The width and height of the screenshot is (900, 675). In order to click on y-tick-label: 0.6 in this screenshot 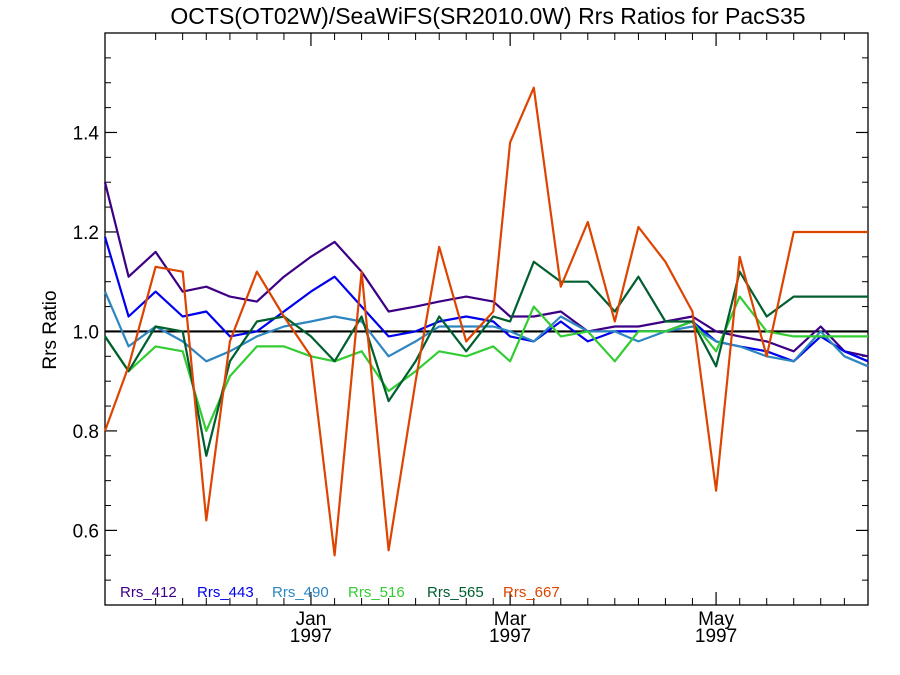, I will do `click(86, 531)`.